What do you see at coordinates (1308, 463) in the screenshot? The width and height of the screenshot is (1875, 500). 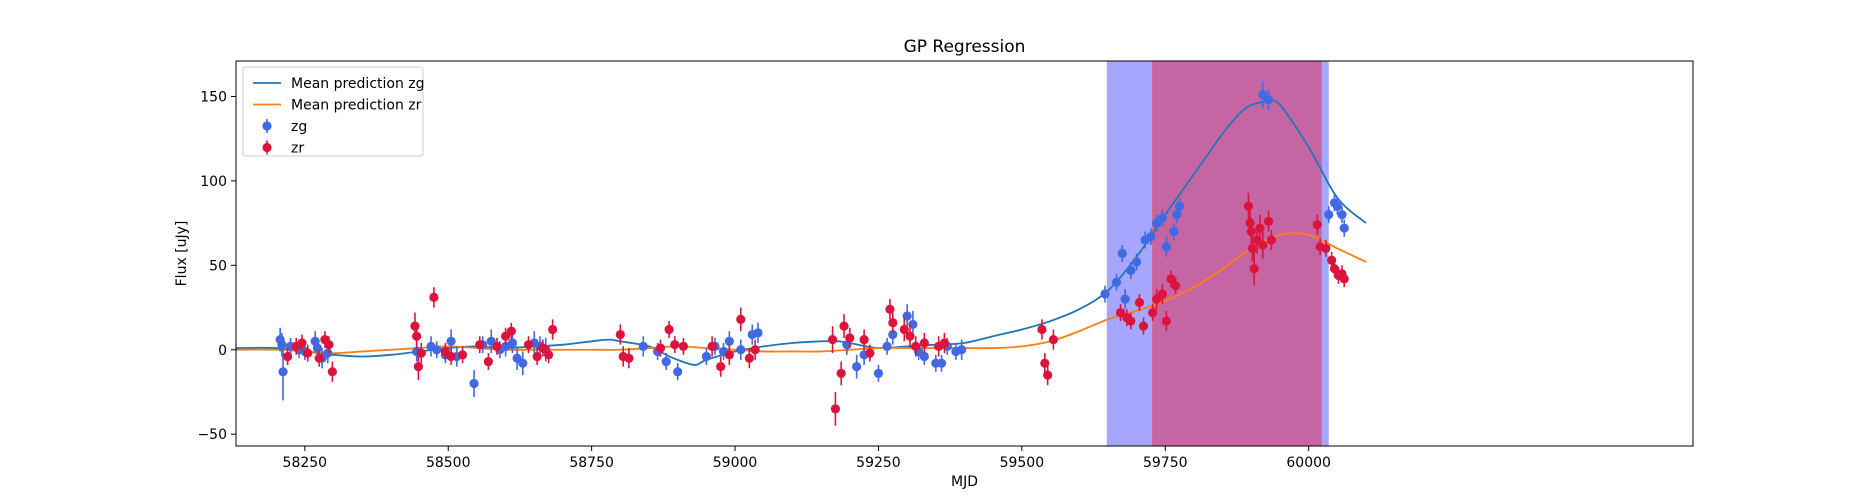 I see `x-tick-label: 60000` at bounding box center [1308, 463].